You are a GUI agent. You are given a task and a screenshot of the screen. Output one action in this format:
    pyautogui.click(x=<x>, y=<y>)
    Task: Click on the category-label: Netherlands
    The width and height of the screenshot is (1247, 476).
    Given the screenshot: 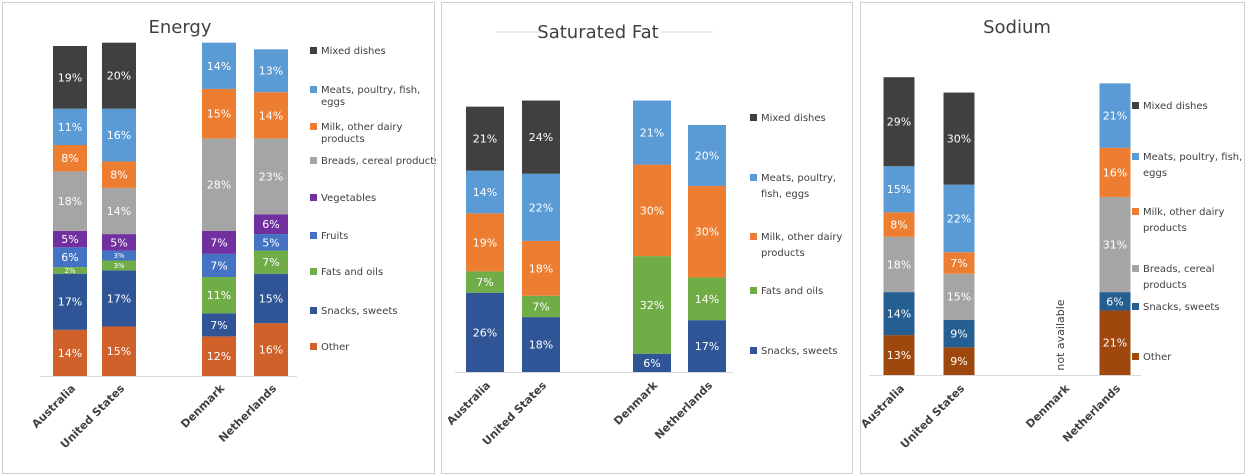 What is the action you would take?
    pyautogui.click(x=683, y=410)
    